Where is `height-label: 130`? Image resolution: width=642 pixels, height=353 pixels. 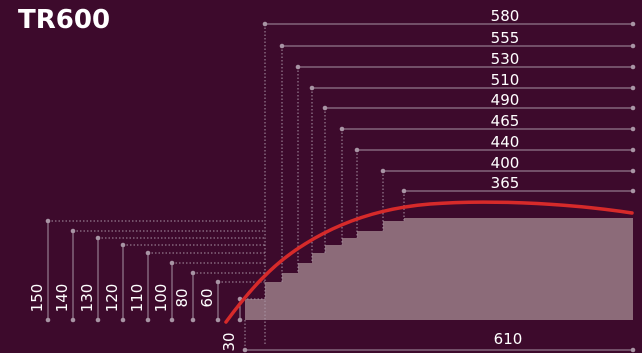
height-label: 130 is located at coordinates (87, 298).